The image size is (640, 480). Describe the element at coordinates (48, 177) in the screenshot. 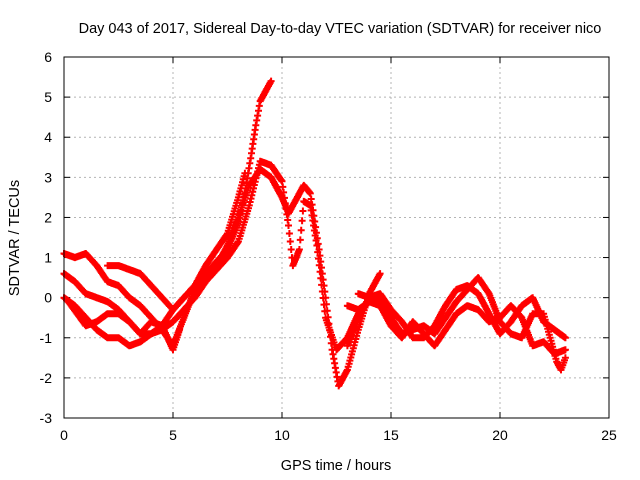

I see `y-tick-label: 3` at that location.